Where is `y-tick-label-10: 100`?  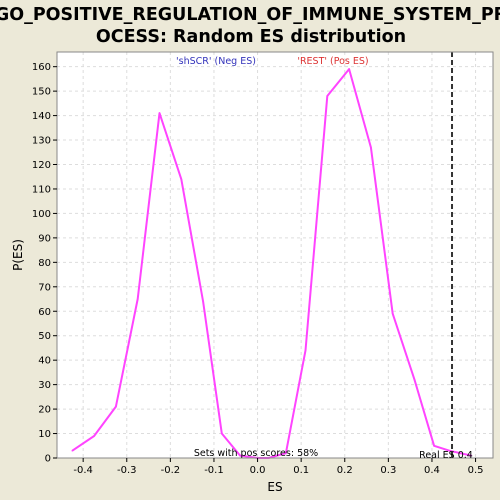 y-tick-label-10: 100 is located at coordinates (41, 214).